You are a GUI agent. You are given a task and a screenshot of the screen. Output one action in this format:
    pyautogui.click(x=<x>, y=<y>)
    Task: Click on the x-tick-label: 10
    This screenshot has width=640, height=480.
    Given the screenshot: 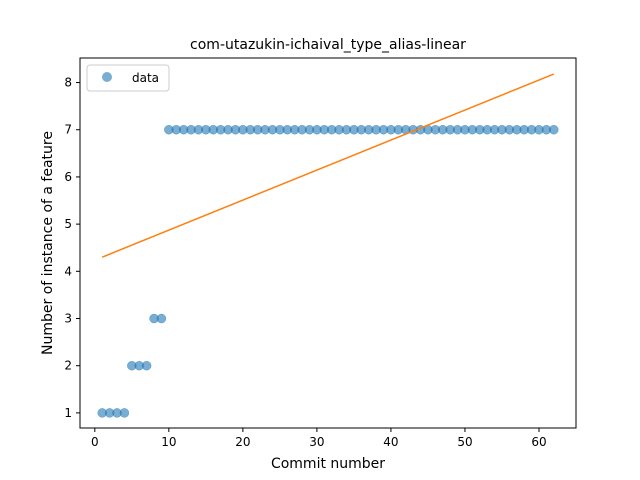 What is the action you would take?
    pyautogui.click(x=168, y=442)
    